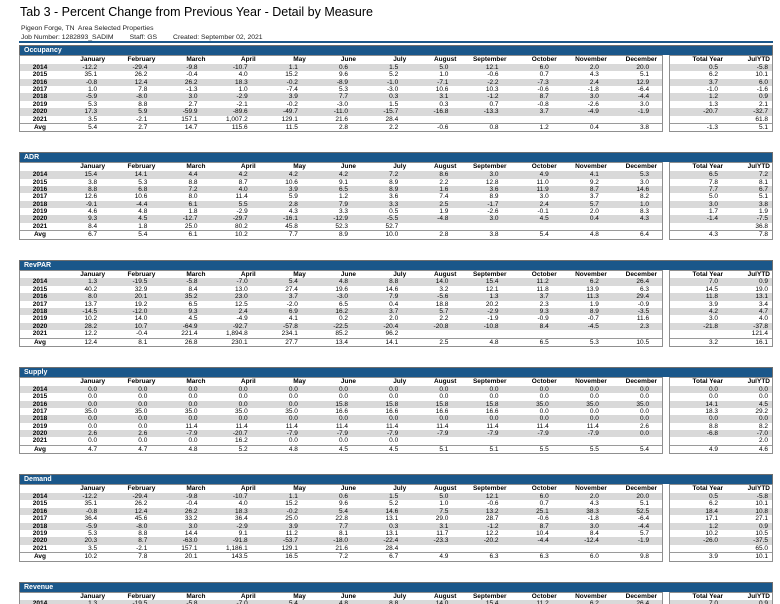 This screenshot has width=780, height=604. I want to click on value-cell: -20.2, so click(491, 541).